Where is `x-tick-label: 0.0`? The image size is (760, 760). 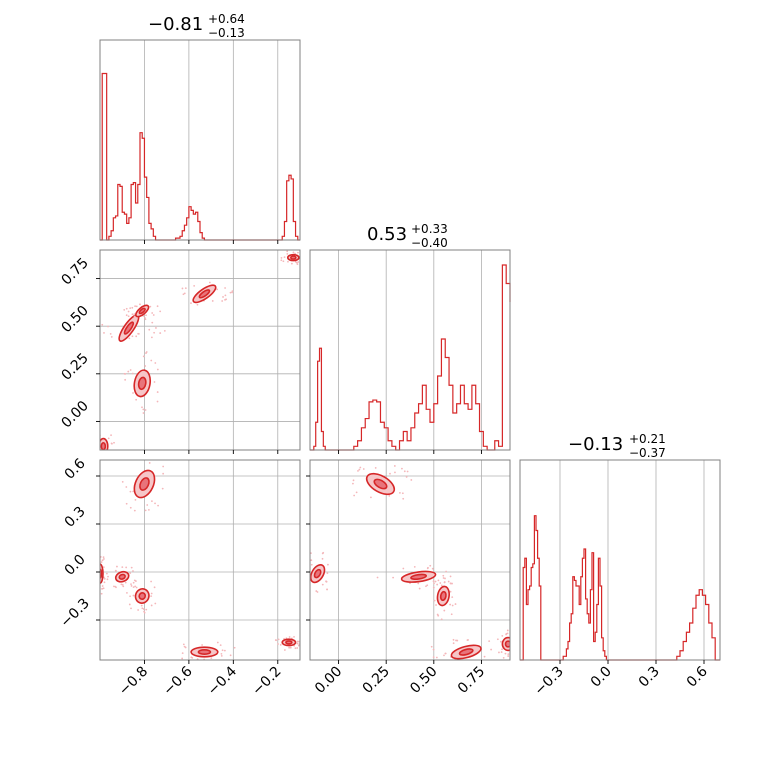
x-tick-label: 0.0 is located at coordinates (601, 677).